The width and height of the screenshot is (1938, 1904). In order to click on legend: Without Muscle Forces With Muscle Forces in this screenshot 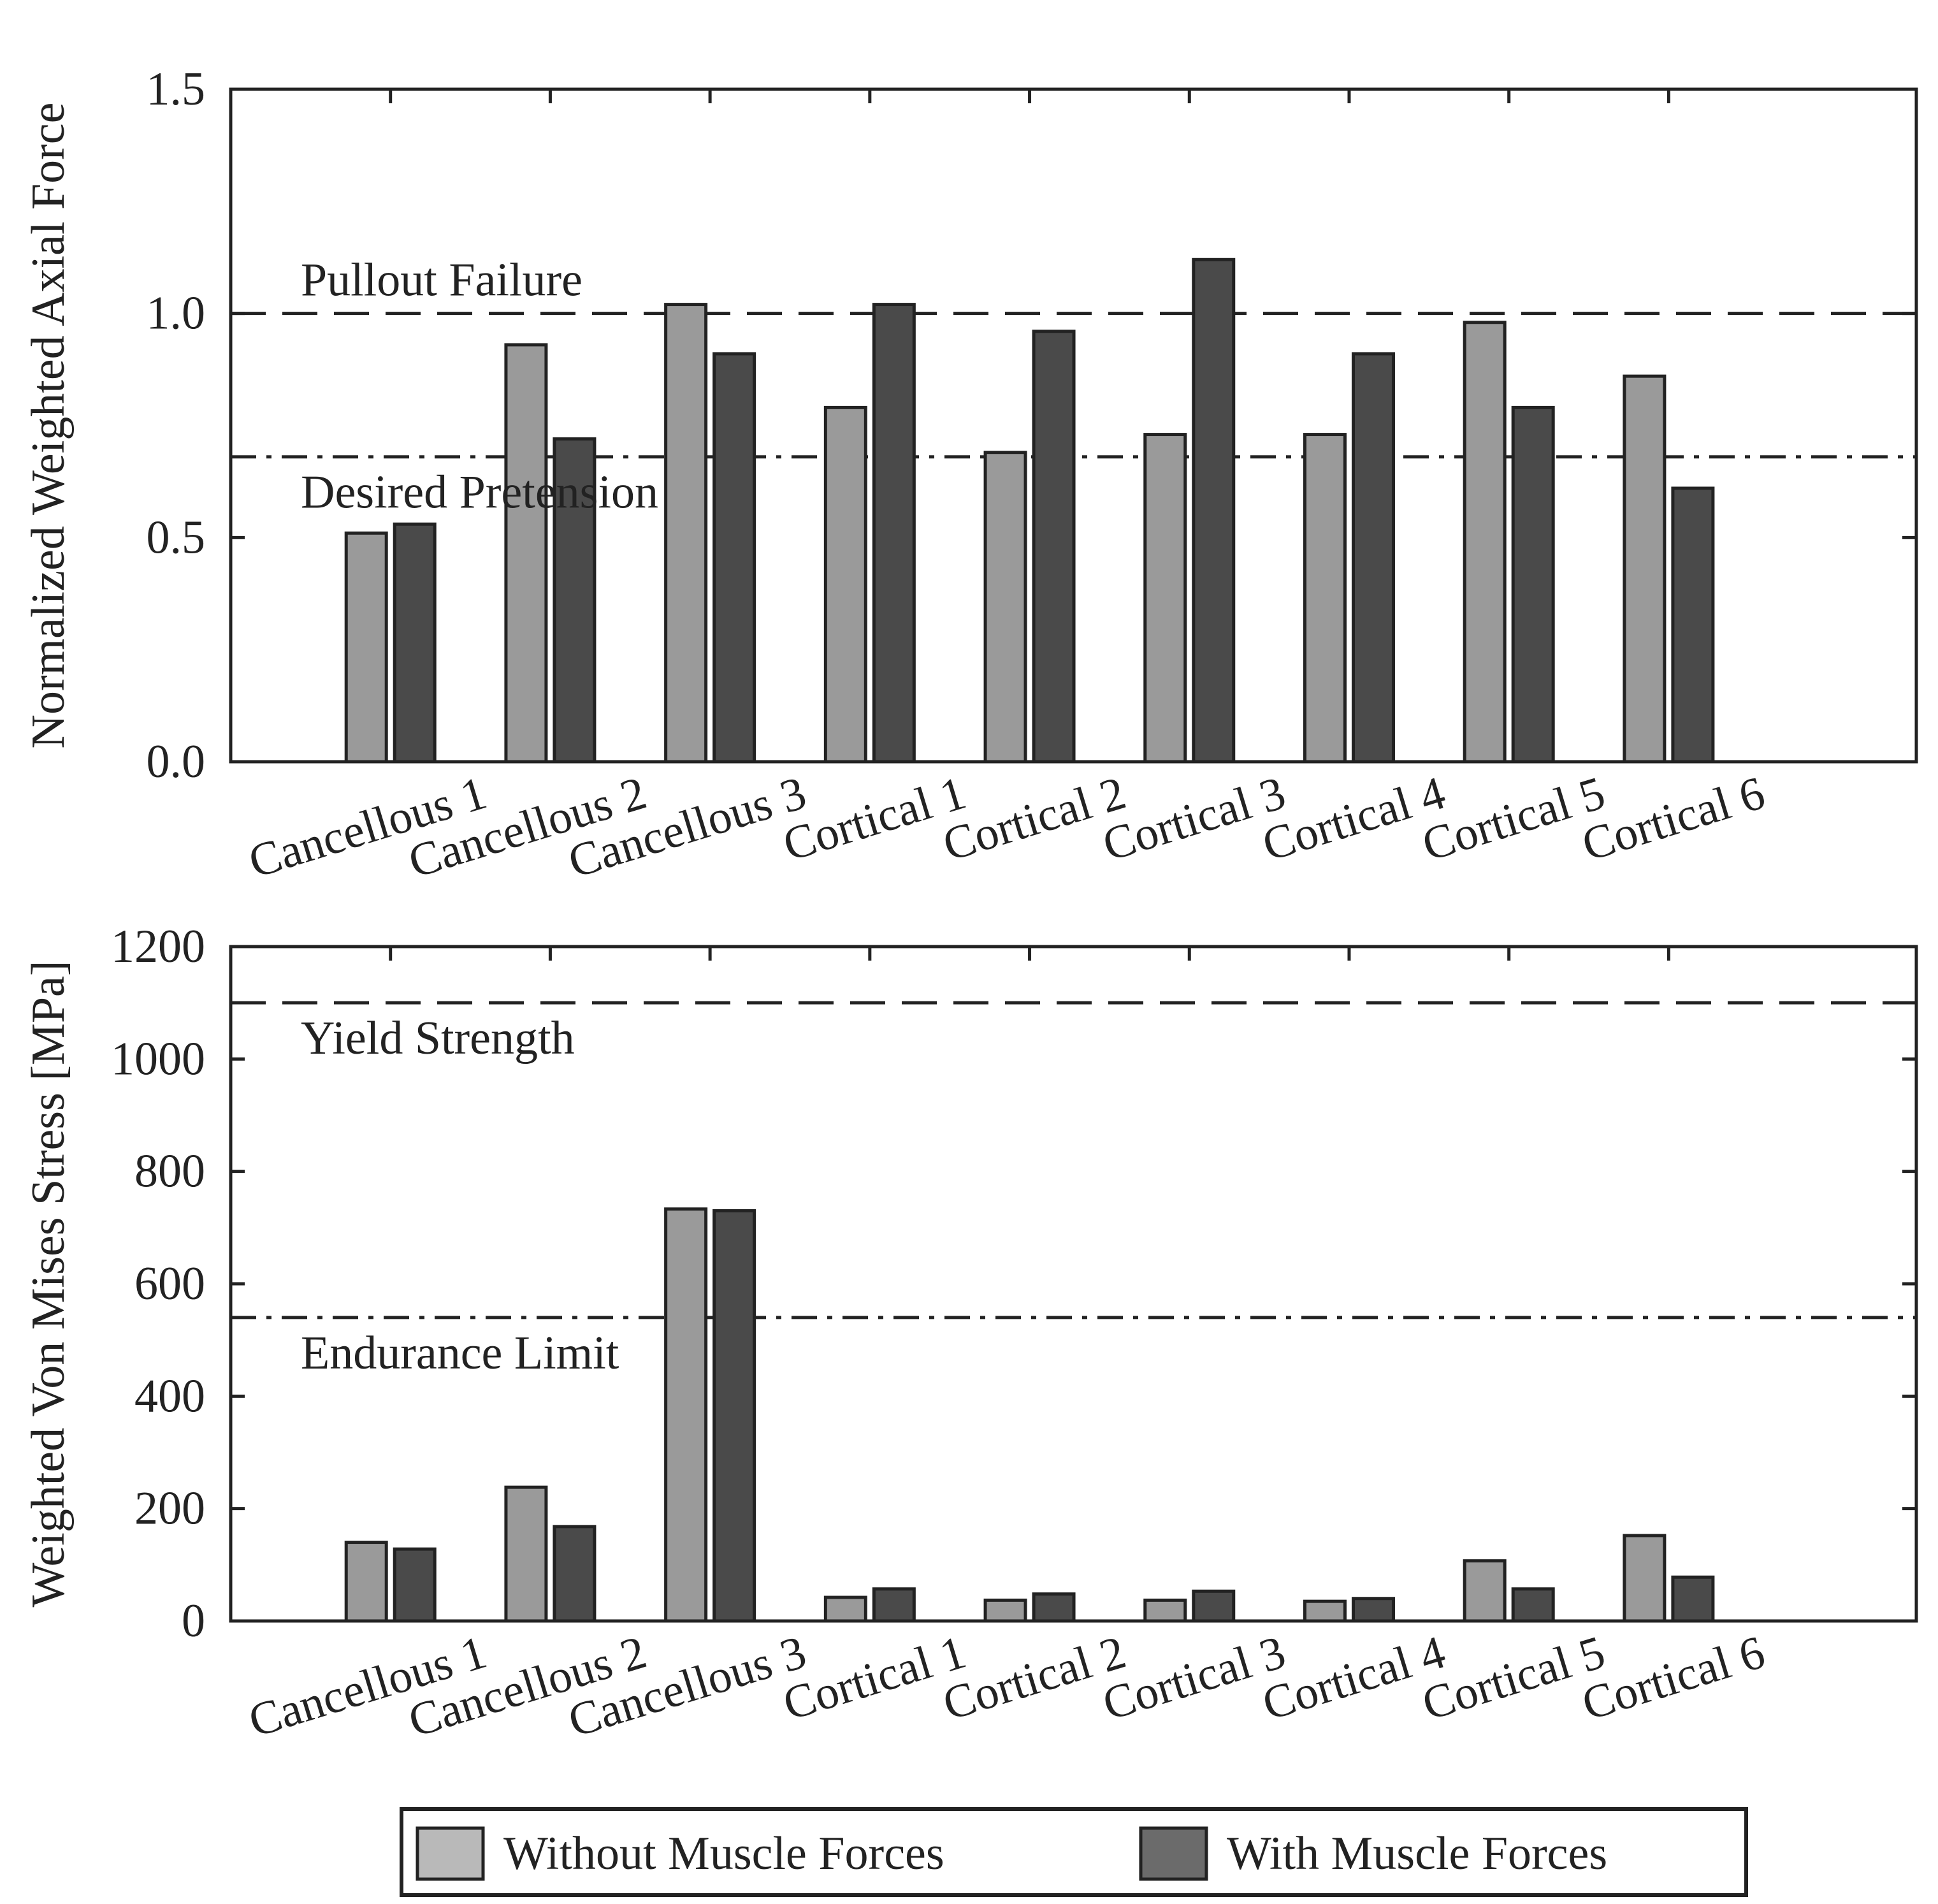, I will do `click(1074, 1852)`.